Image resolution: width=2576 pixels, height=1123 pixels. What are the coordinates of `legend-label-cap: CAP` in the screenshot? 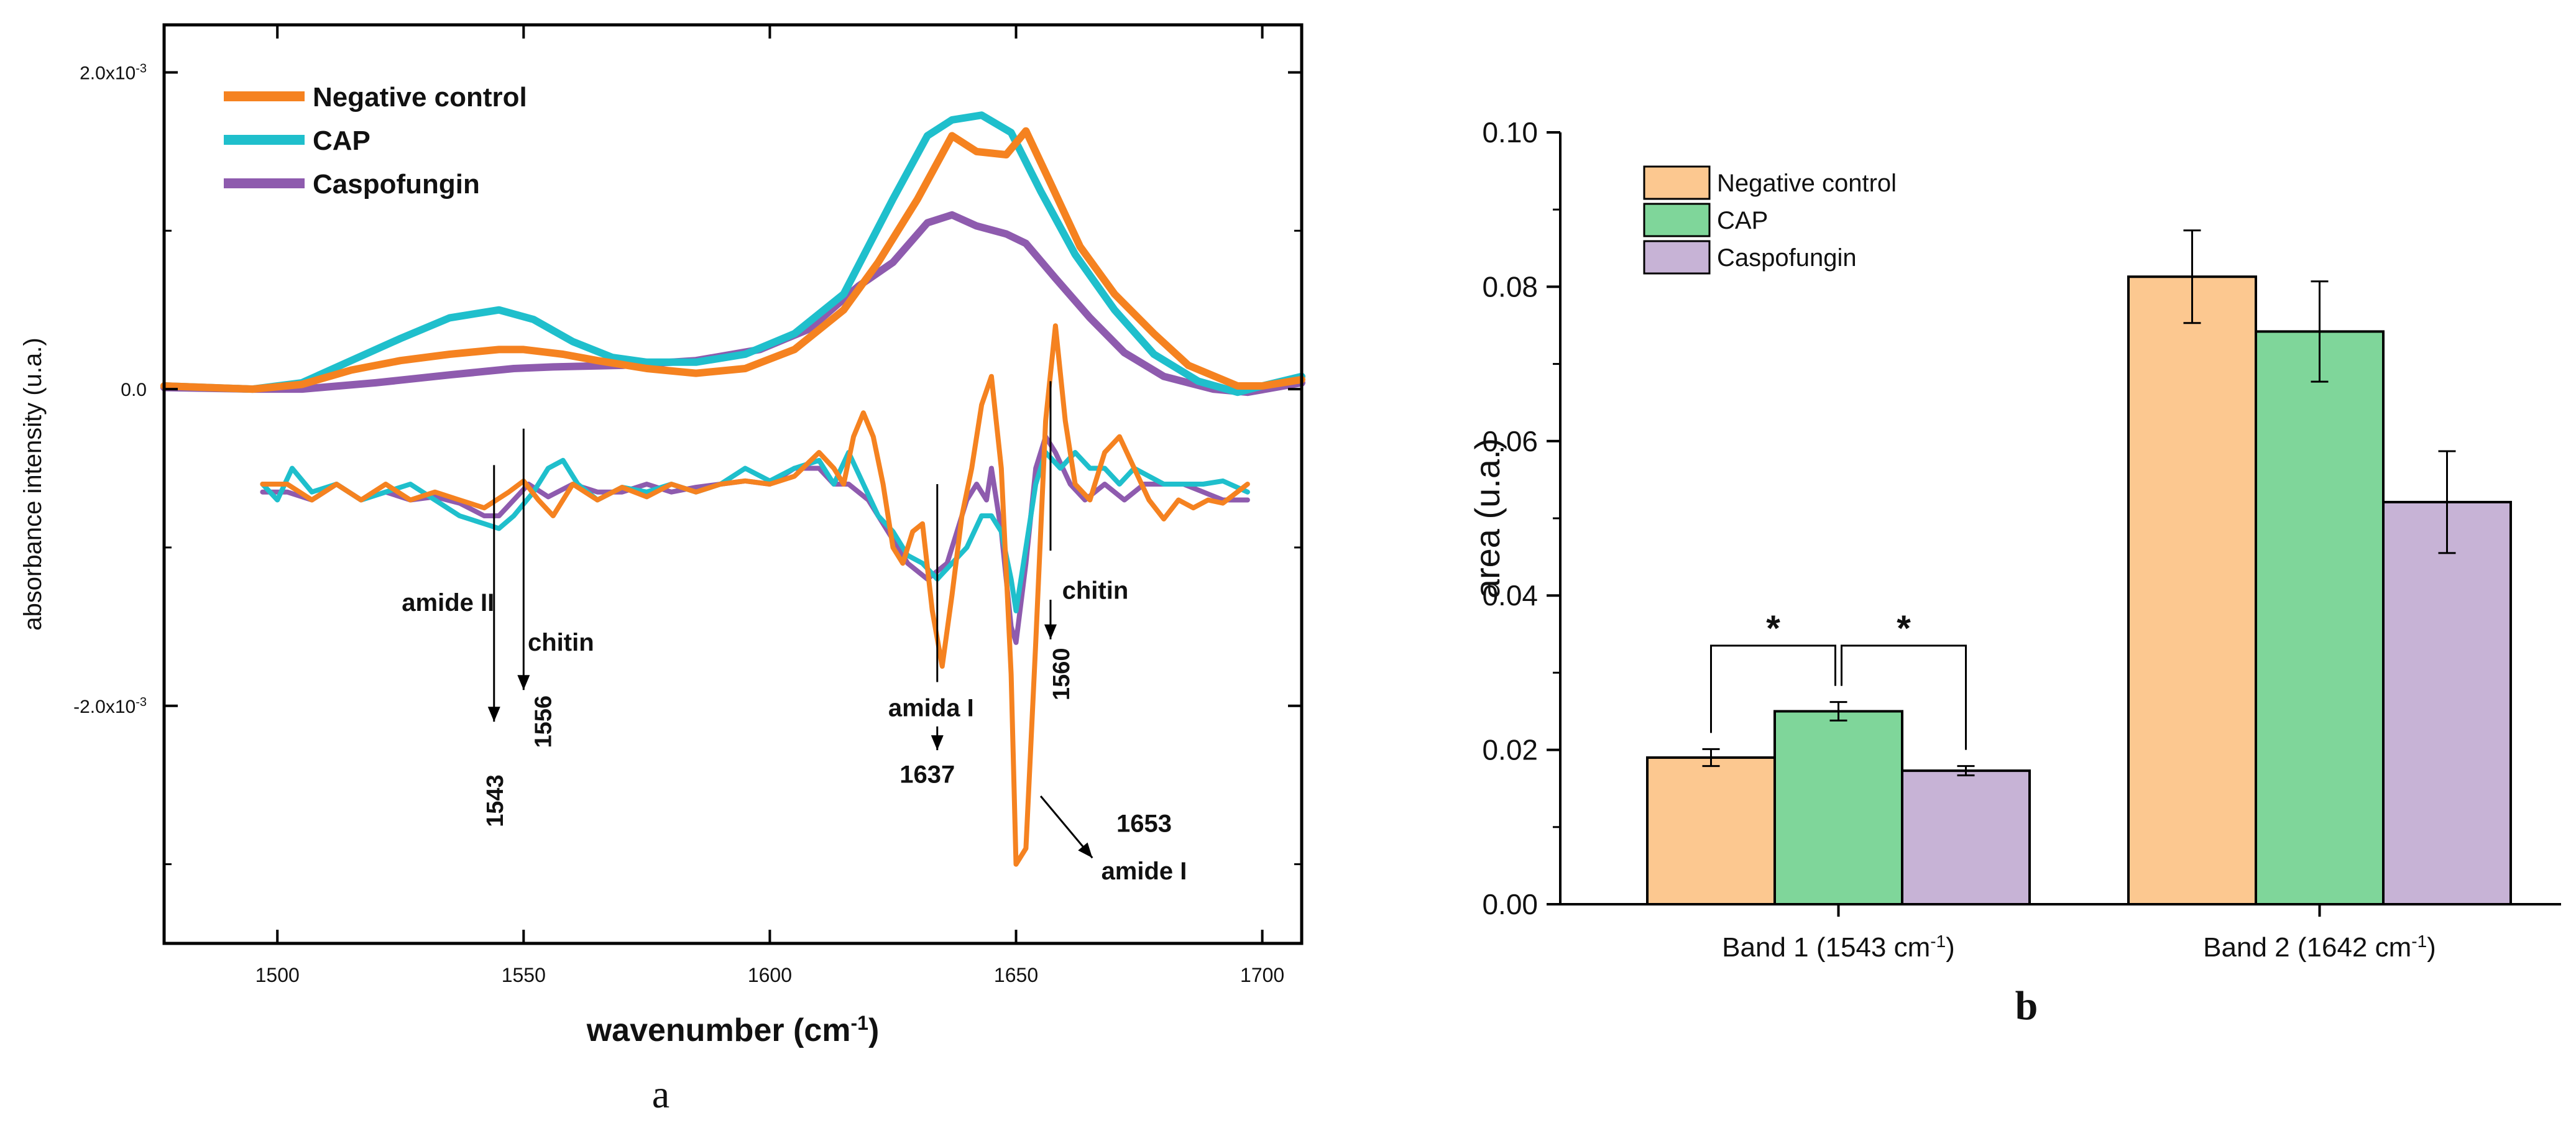 It's located at (341, 141).